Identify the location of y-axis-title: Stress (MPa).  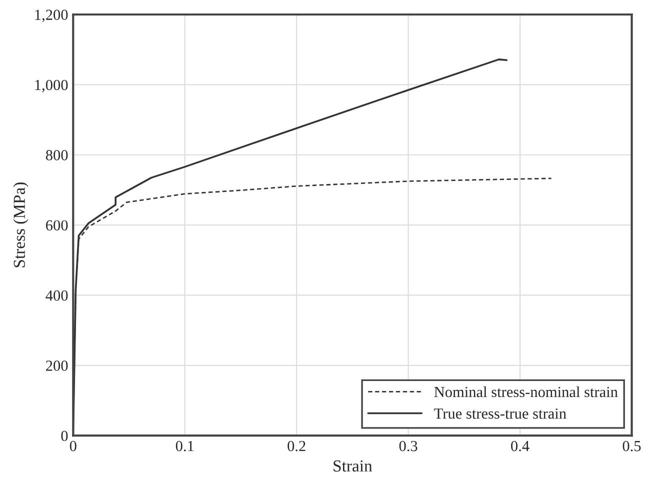
(20, 225).